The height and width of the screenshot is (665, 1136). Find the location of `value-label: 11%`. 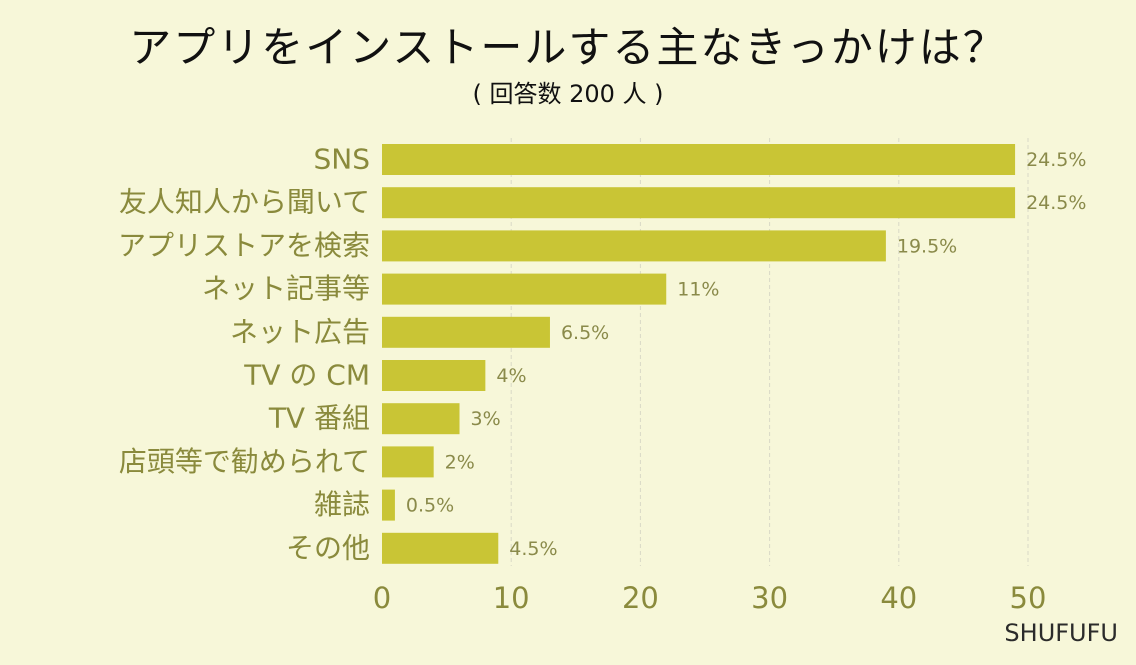

value-label: 11% is located at coordinates (698, 290).